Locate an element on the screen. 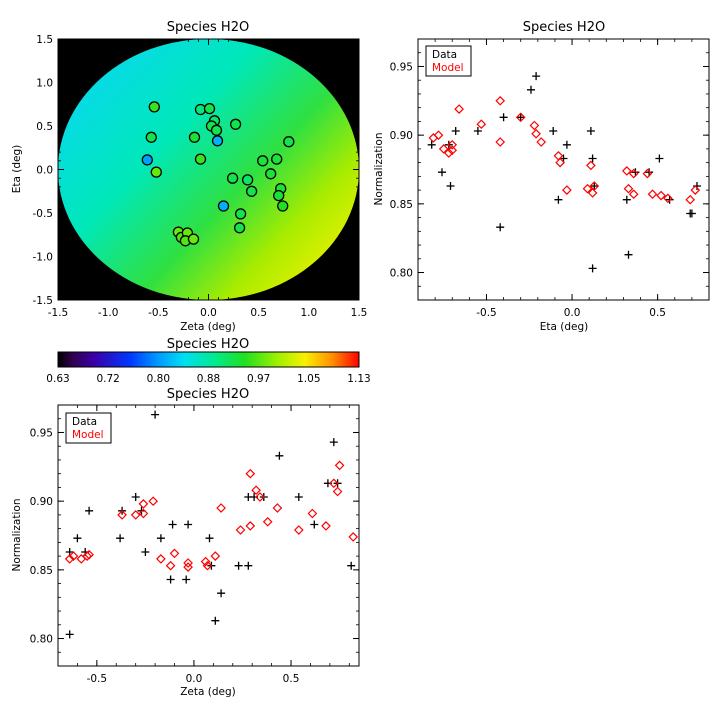 This screenshot has width=720, height=720. map-ytick-label-6: 1.5 is located at coordinates (44, 40).